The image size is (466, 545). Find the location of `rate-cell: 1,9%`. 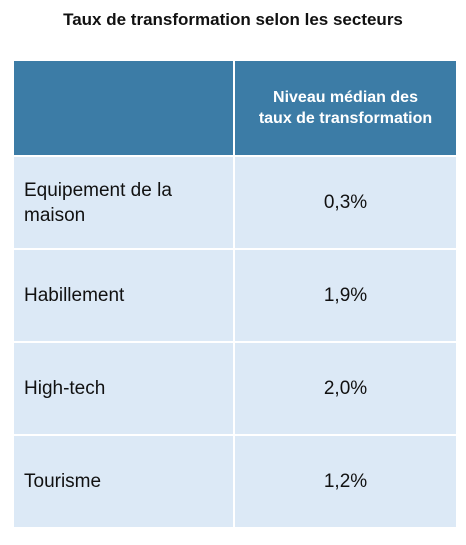

rate-cell: 1,9% is located at coordinates (345, 295).